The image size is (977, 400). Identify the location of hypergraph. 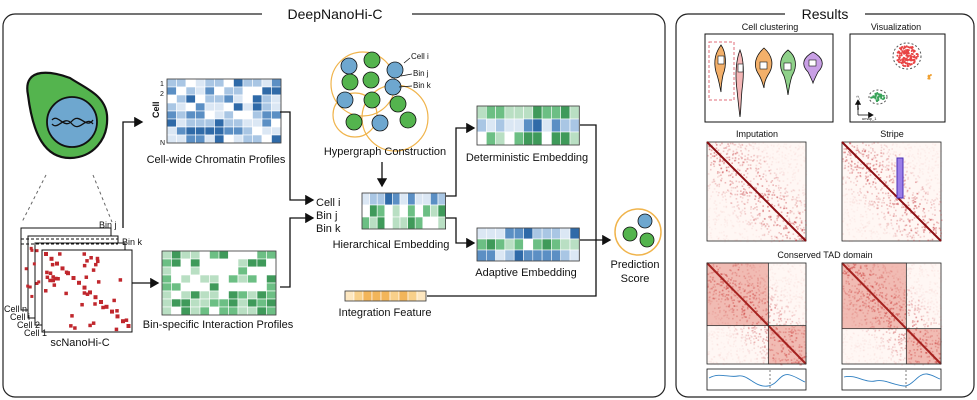
(379, 101).